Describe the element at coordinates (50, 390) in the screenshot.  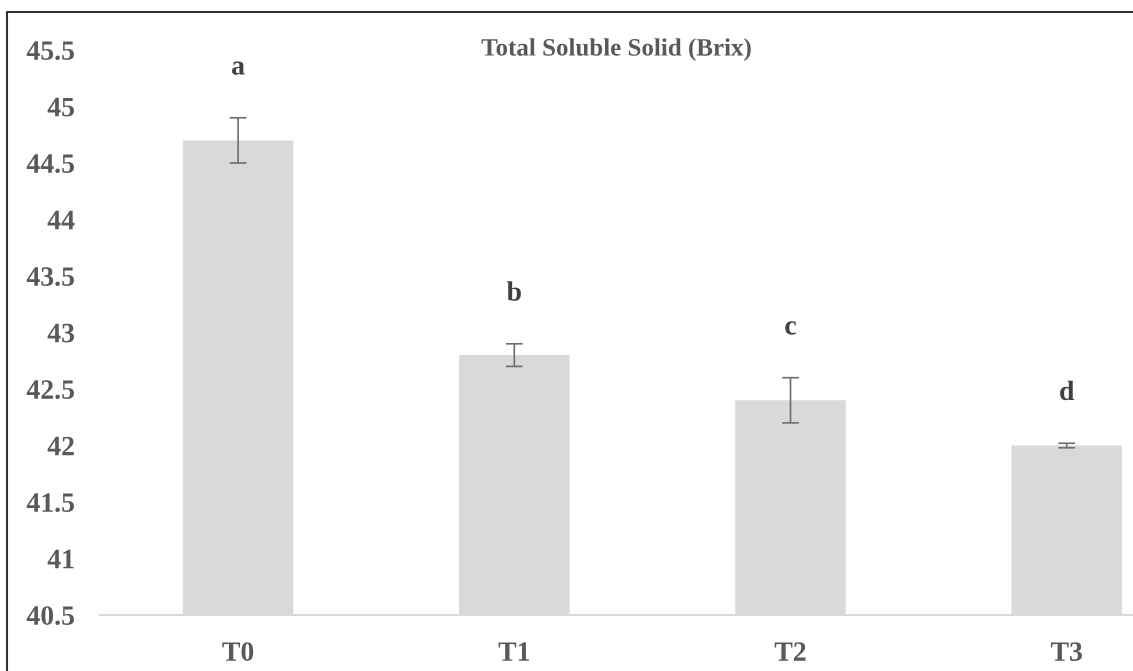
I see `y-tick-label: 42.5` at that location.